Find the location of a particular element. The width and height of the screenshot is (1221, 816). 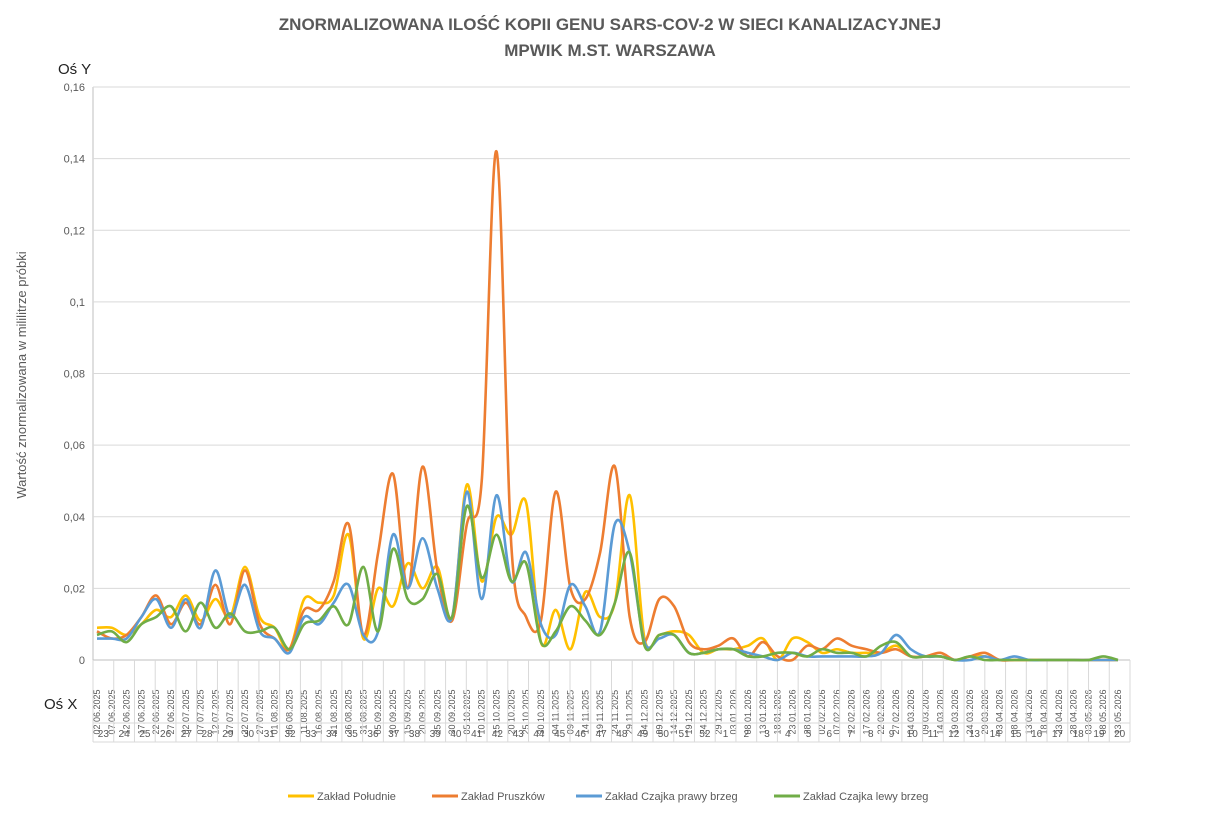

x-tick-label: 22.07.2025 is located at coordinates (245, 711).